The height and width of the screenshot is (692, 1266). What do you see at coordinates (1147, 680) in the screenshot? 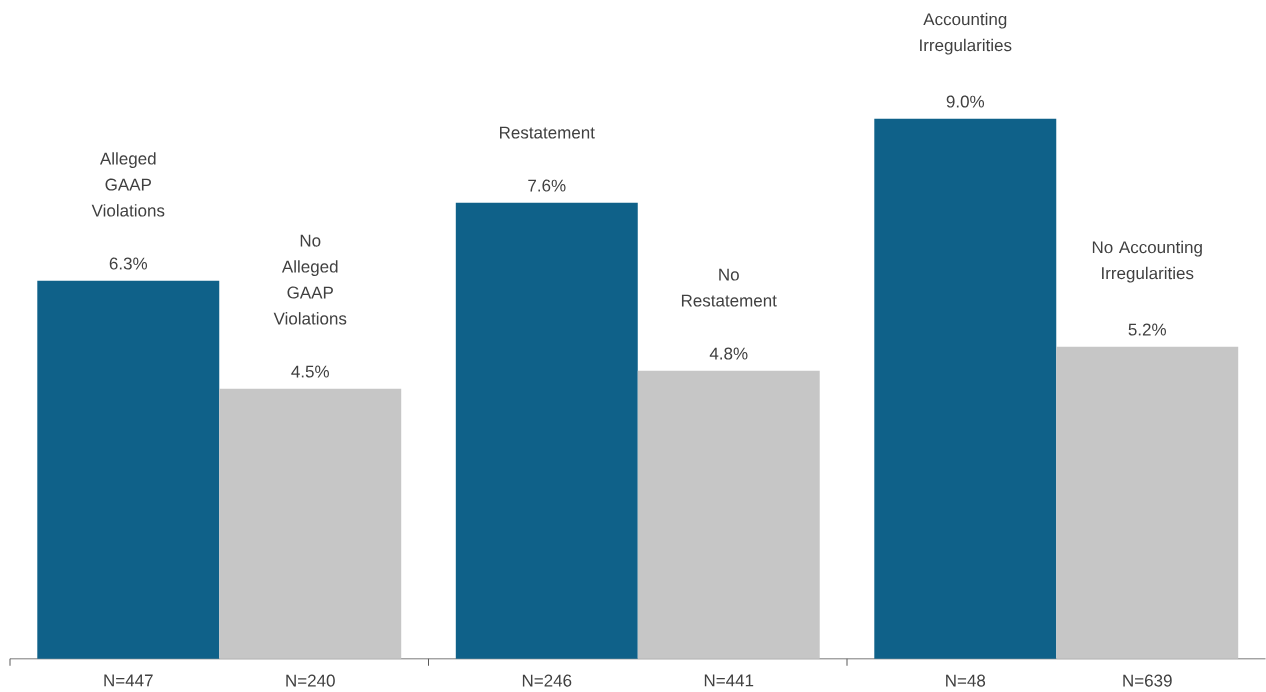
I see `x-tick-label: N=639` at bounding box center [1147, 680].